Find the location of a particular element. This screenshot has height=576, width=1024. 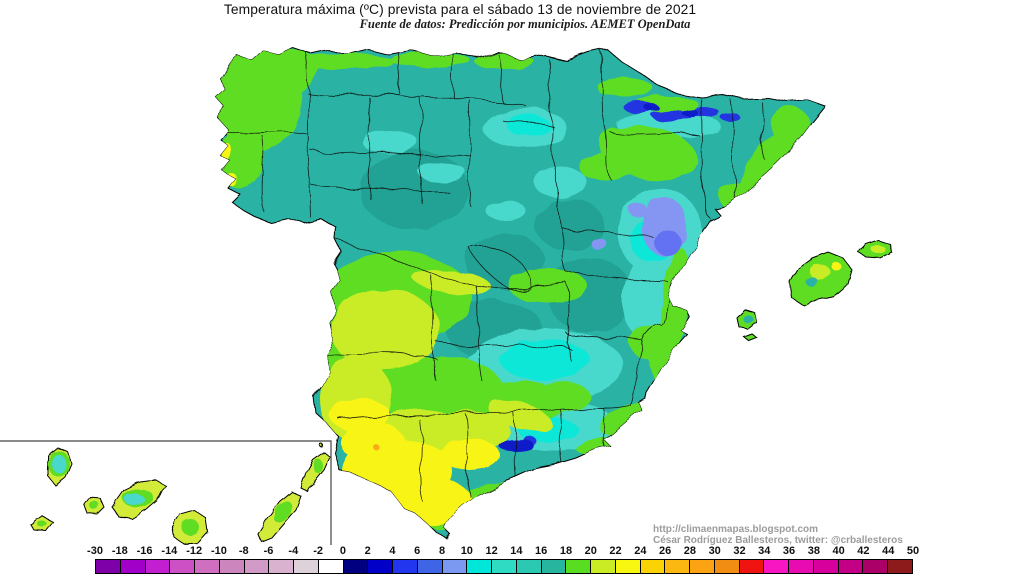

legend-tick-label: 30 is located at coordinates (714, 551).